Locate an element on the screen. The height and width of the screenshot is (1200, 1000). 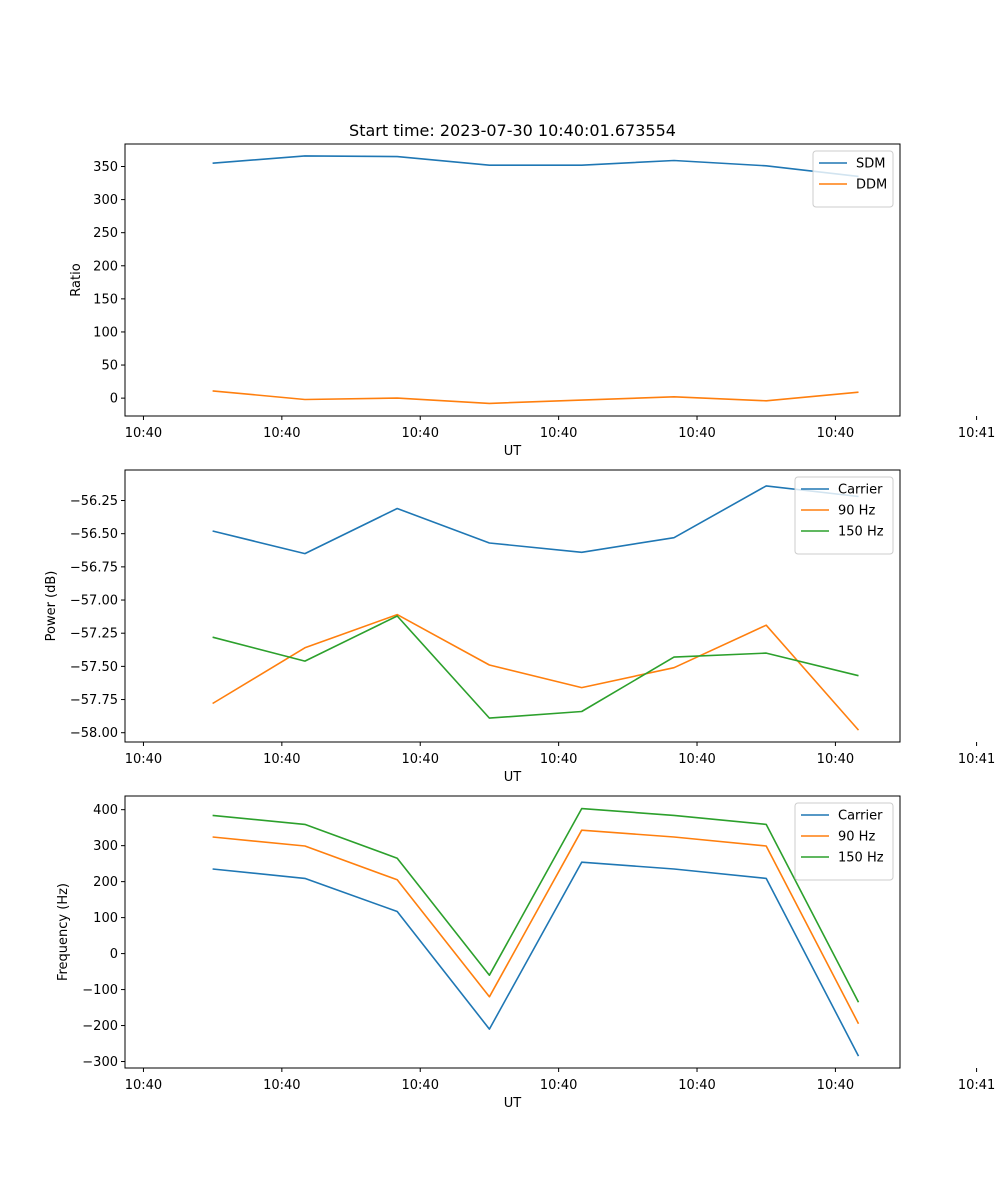
legend-entry: SDM is located at coordinates (870, 164).